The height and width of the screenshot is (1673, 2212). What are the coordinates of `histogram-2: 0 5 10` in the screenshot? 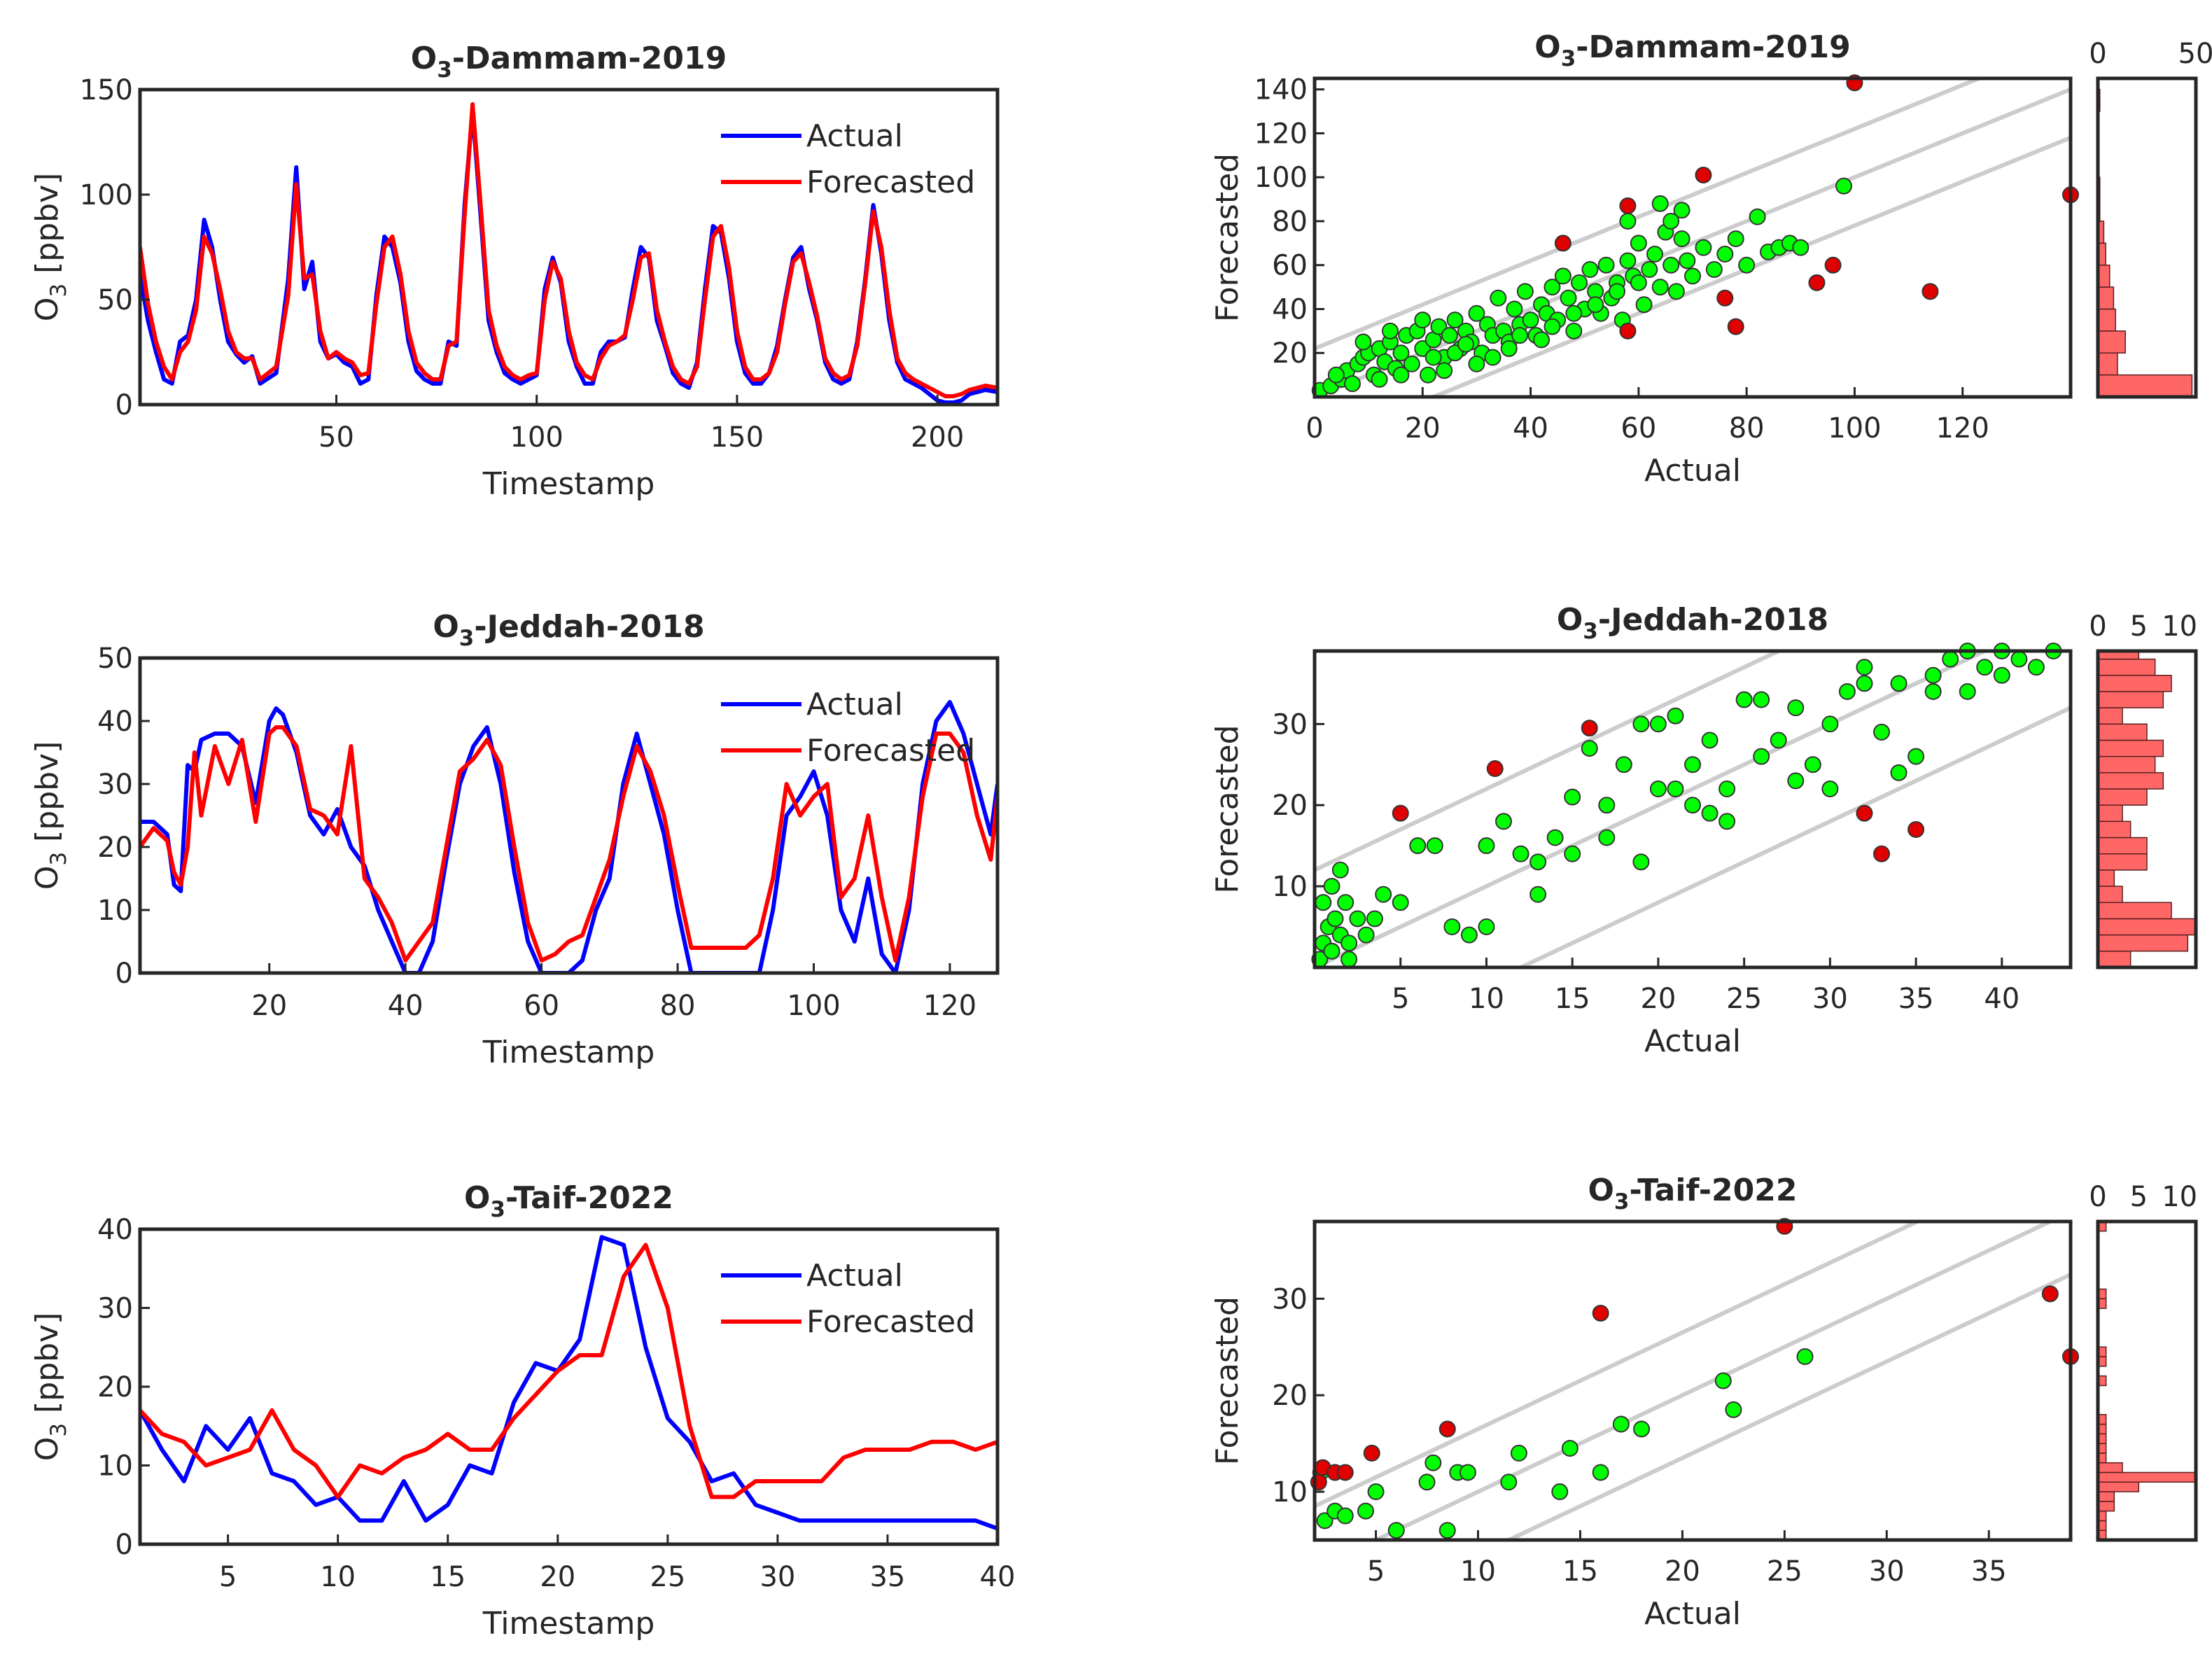 It's located at (2143, 1361).